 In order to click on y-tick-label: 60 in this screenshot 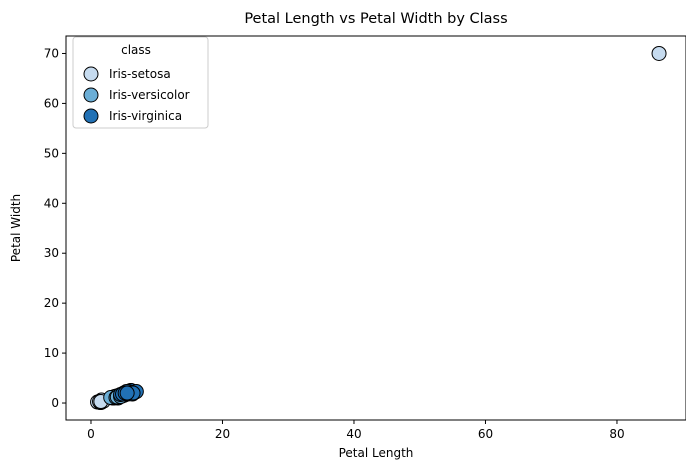, I will do `click(51, 103)`.